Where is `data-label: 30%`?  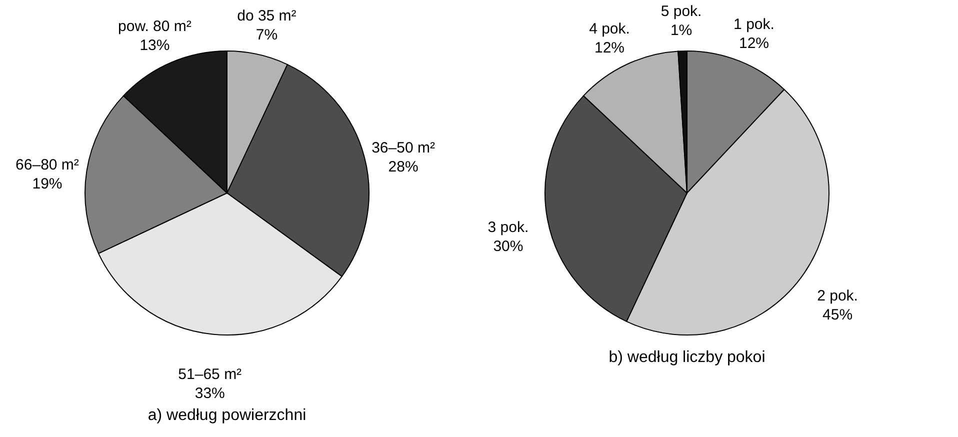
data-label: 30% is located at coordinates (508, 247).